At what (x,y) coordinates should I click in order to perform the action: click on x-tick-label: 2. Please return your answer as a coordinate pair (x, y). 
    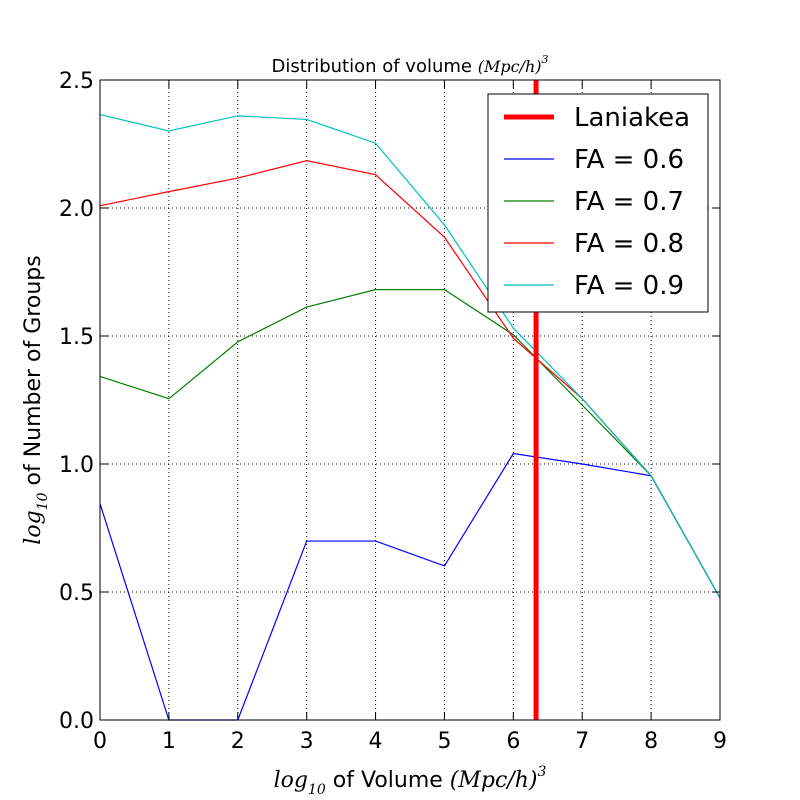
    Looking at the image, I should click on (238, 741).